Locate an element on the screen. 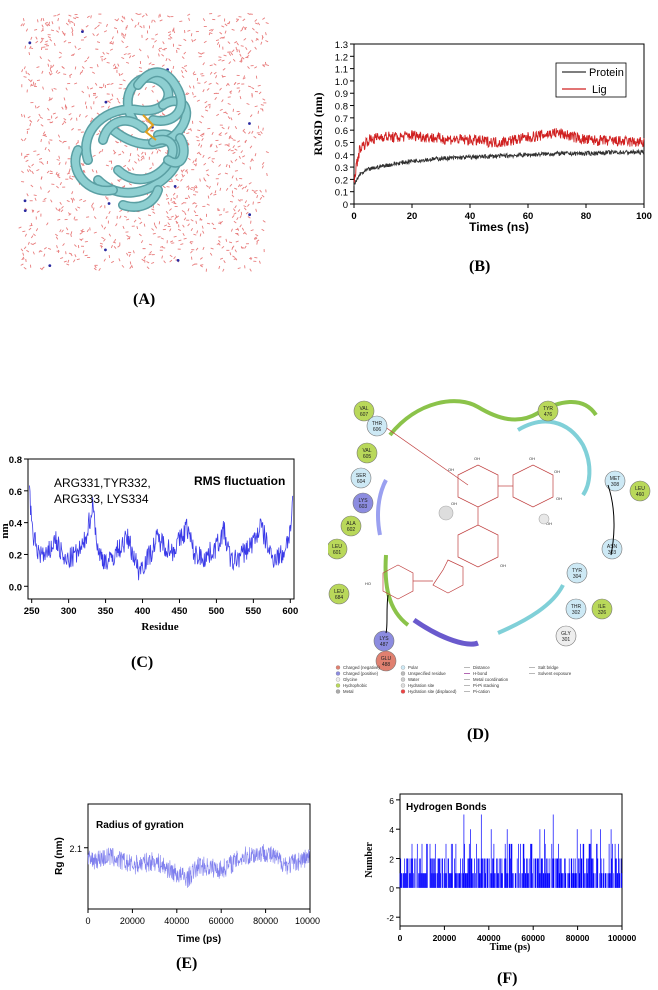 This screenshot has width=658, height=990. hbond-y-ticks: -2 0 2 4 6 is located at coordinates (393, 859).